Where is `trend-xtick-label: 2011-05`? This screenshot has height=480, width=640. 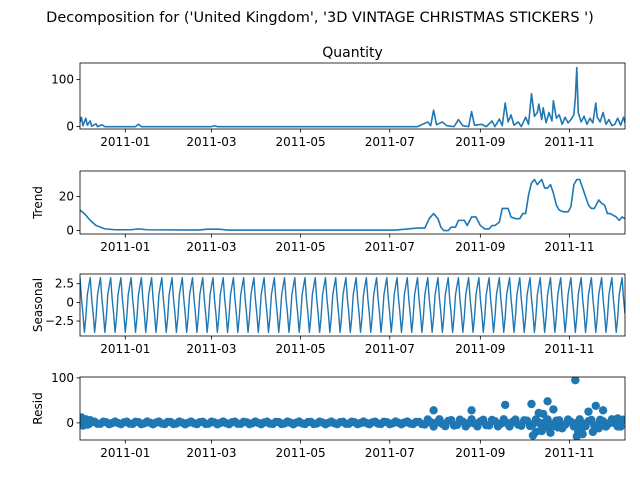
trend-xtick-label: 2011-05 is located at coordinates (301, 247).